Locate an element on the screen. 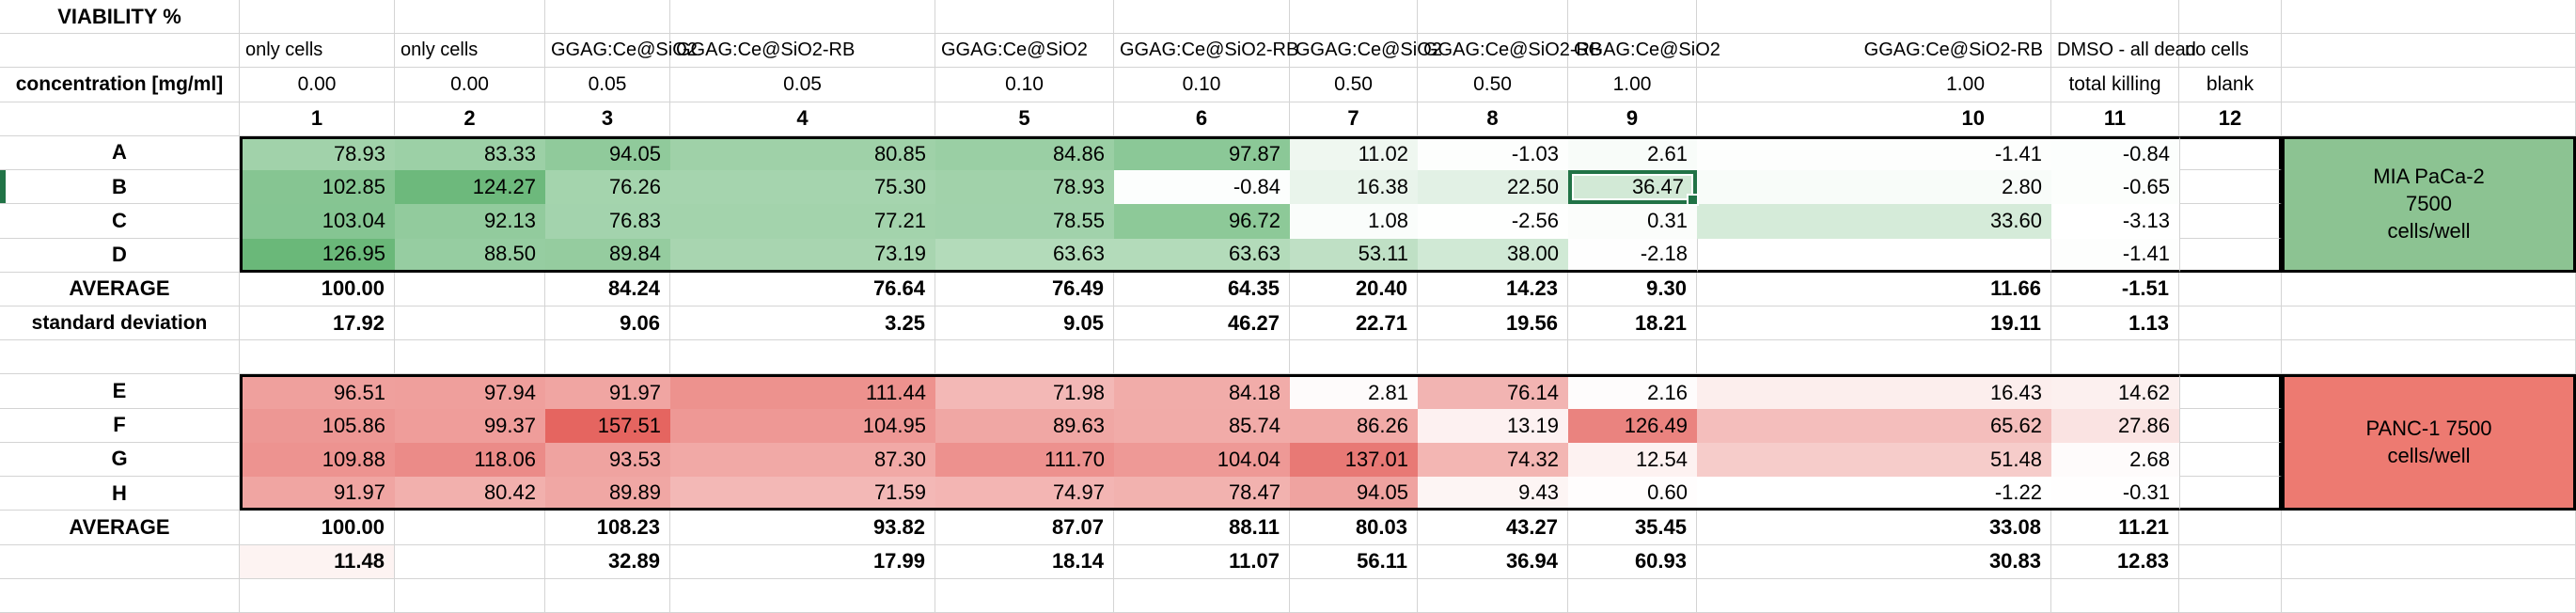 This screenshot has width=2576, height=613. row-label-C: C is located at coordinates (120, 221).